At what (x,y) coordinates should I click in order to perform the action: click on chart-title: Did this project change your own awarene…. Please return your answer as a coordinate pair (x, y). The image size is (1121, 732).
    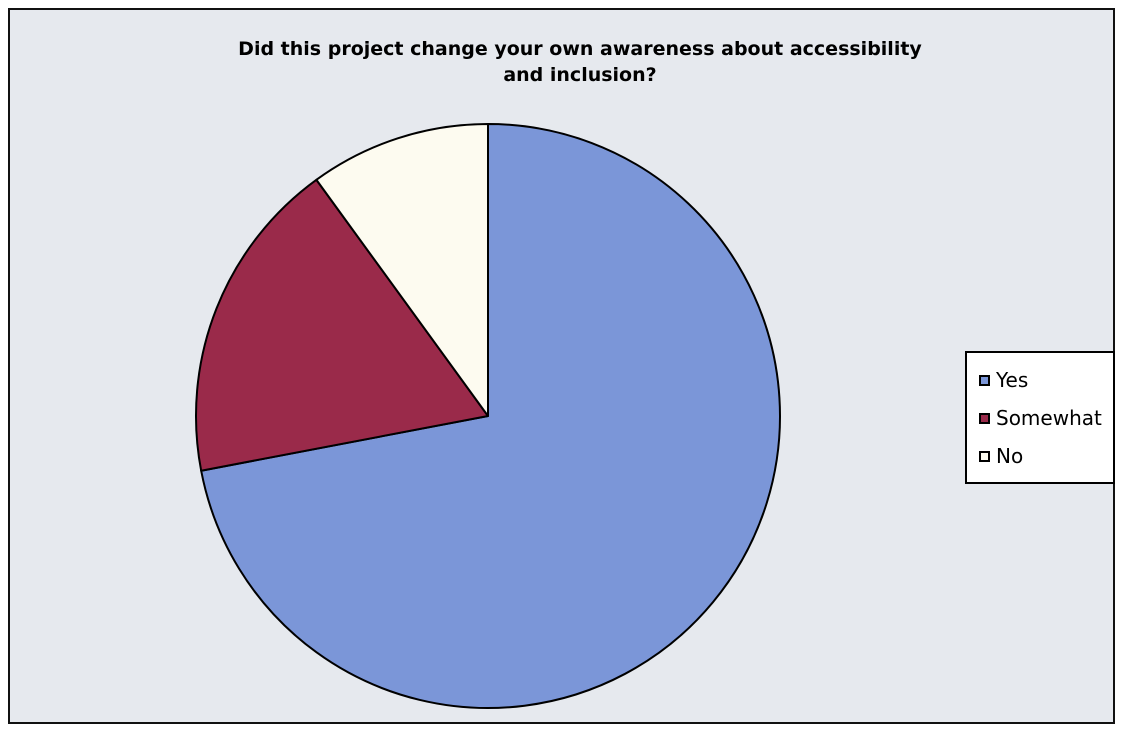
    Looking at the image, I should click on (580, 62).